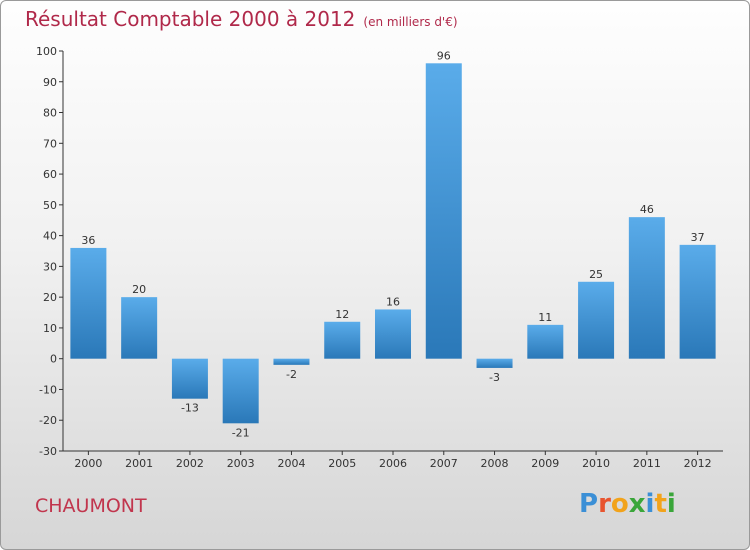 This screenshot has width=750, height=550. What do you see at coordinates (291, 374) in the screenshot?
I see `bar-value-label: -2` at bounding box center [291, 374].